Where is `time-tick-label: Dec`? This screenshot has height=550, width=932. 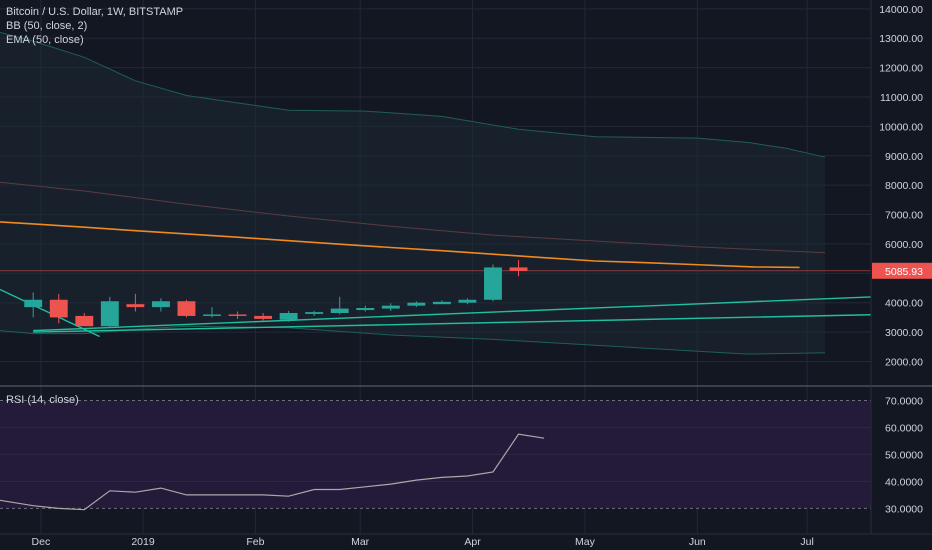
time-tick-label: Dec is located at coordinates (41, 542).